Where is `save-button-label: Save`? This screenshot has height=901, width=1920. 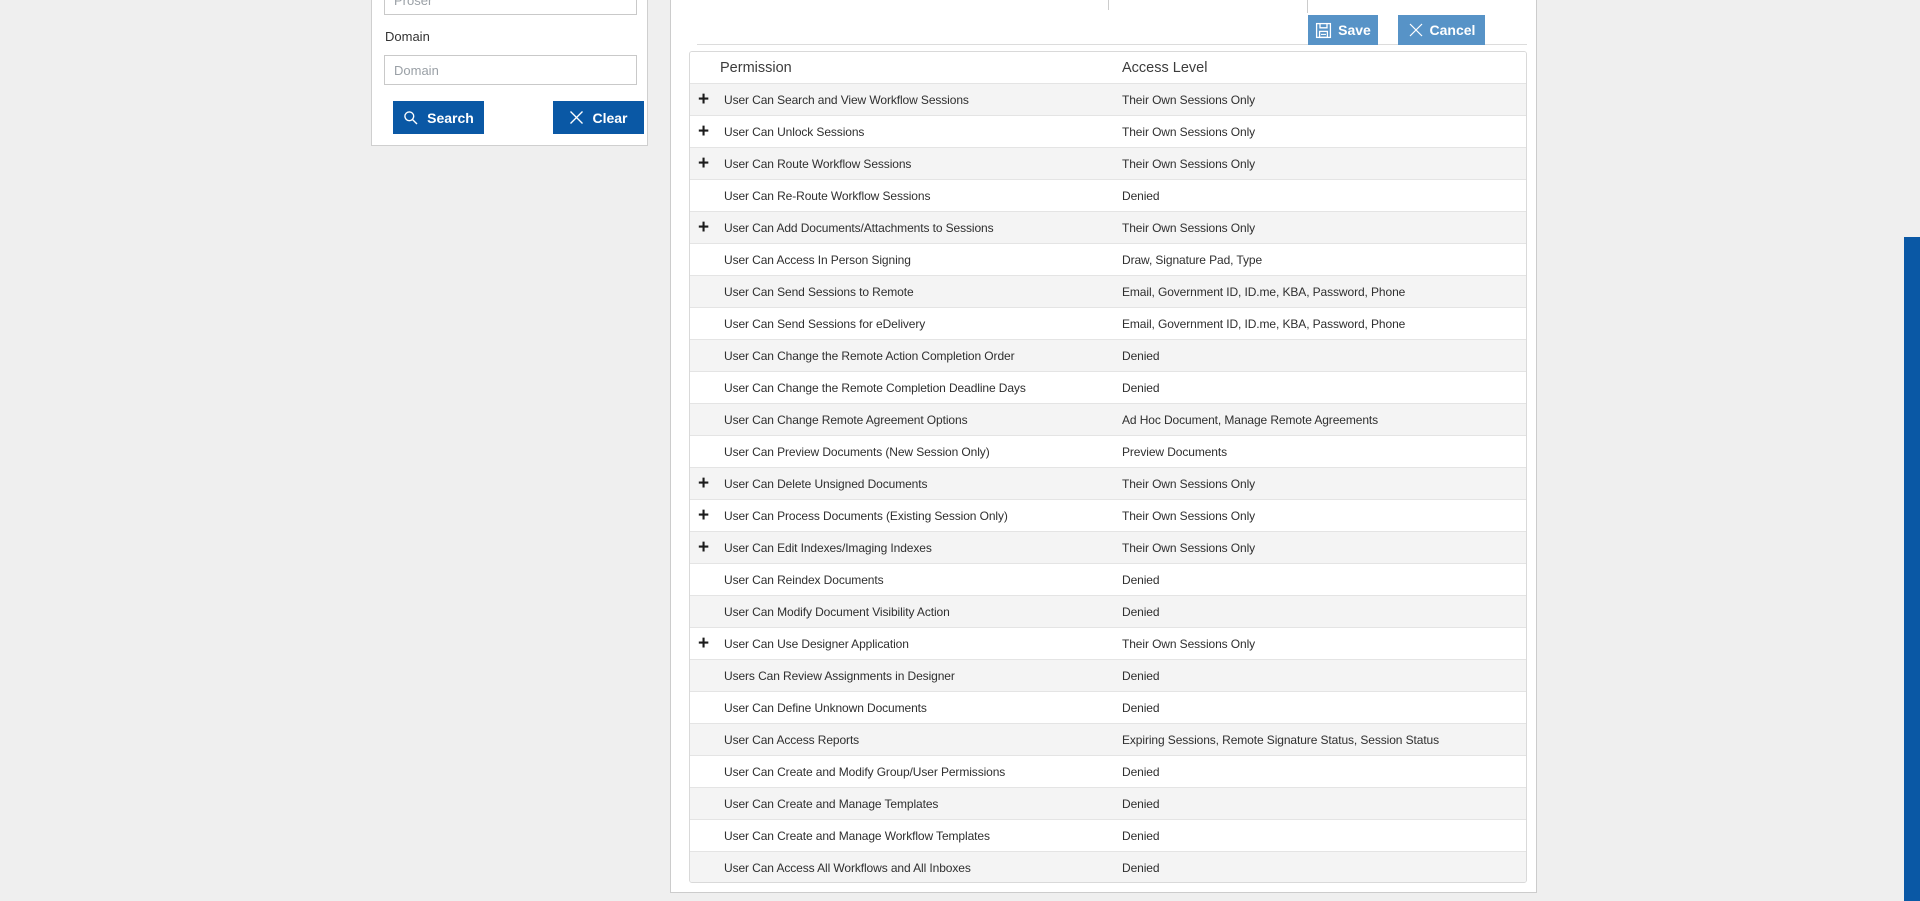 save-button-label: Save is located at coordinates (1354, 30).